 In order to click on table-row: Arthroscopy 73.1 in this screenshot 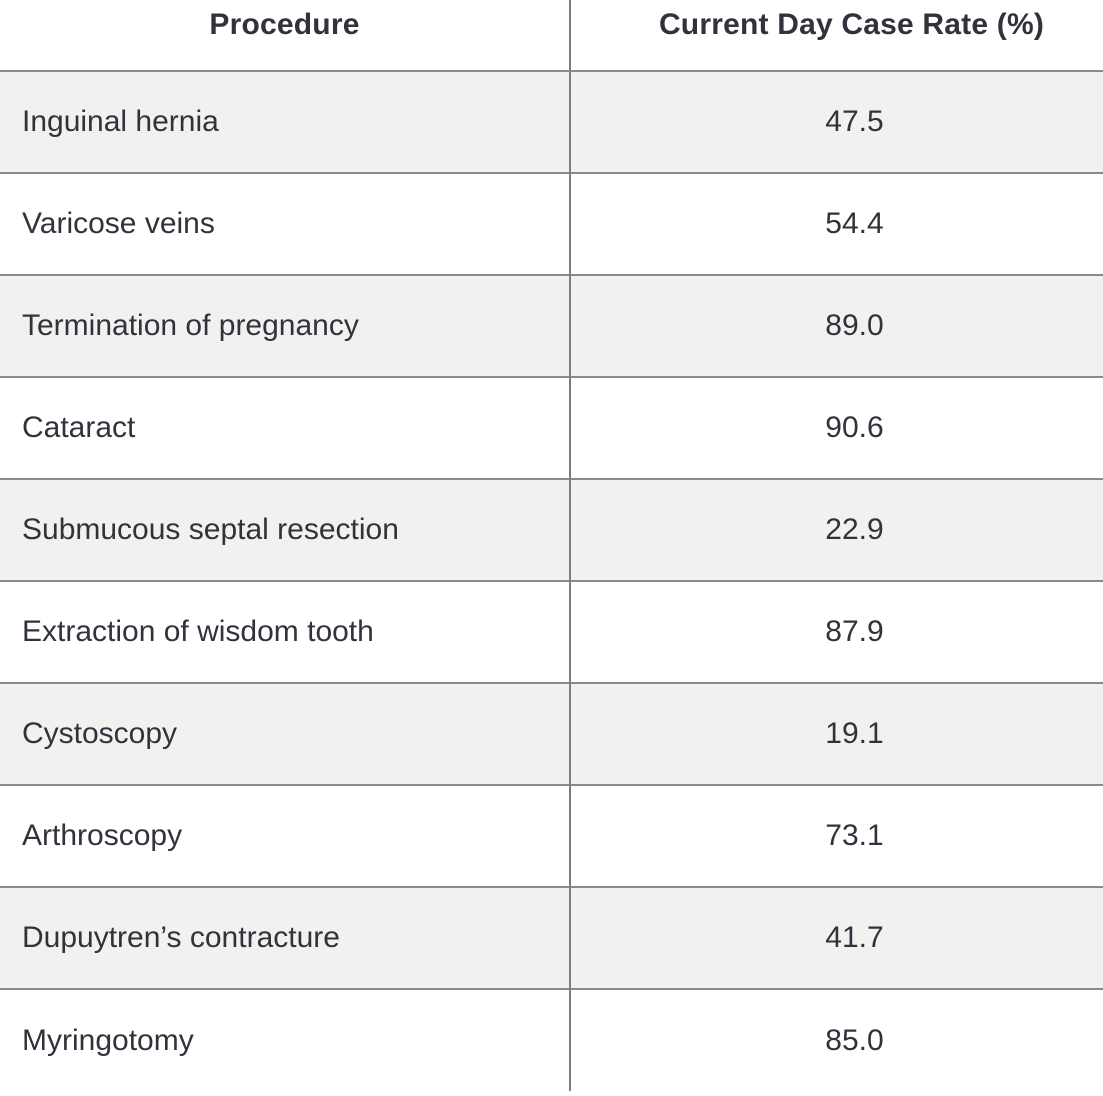, I will do `click(551, 835)`.